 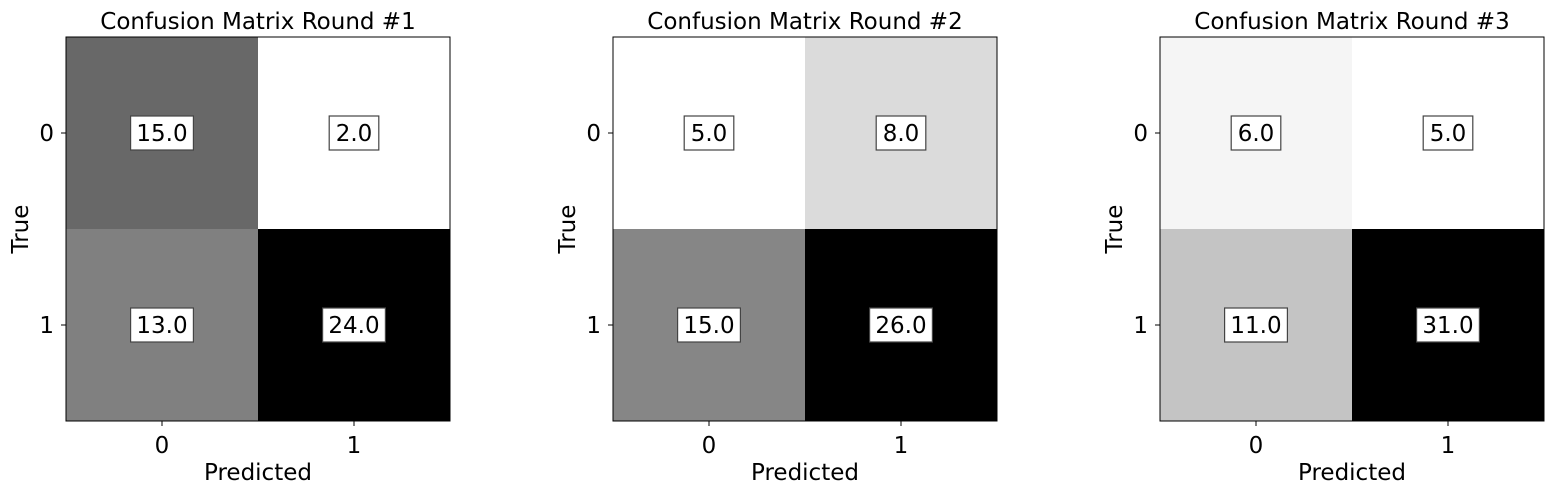 I want to click on cell-value-label: 11.0, so click(x=1255, y=326).